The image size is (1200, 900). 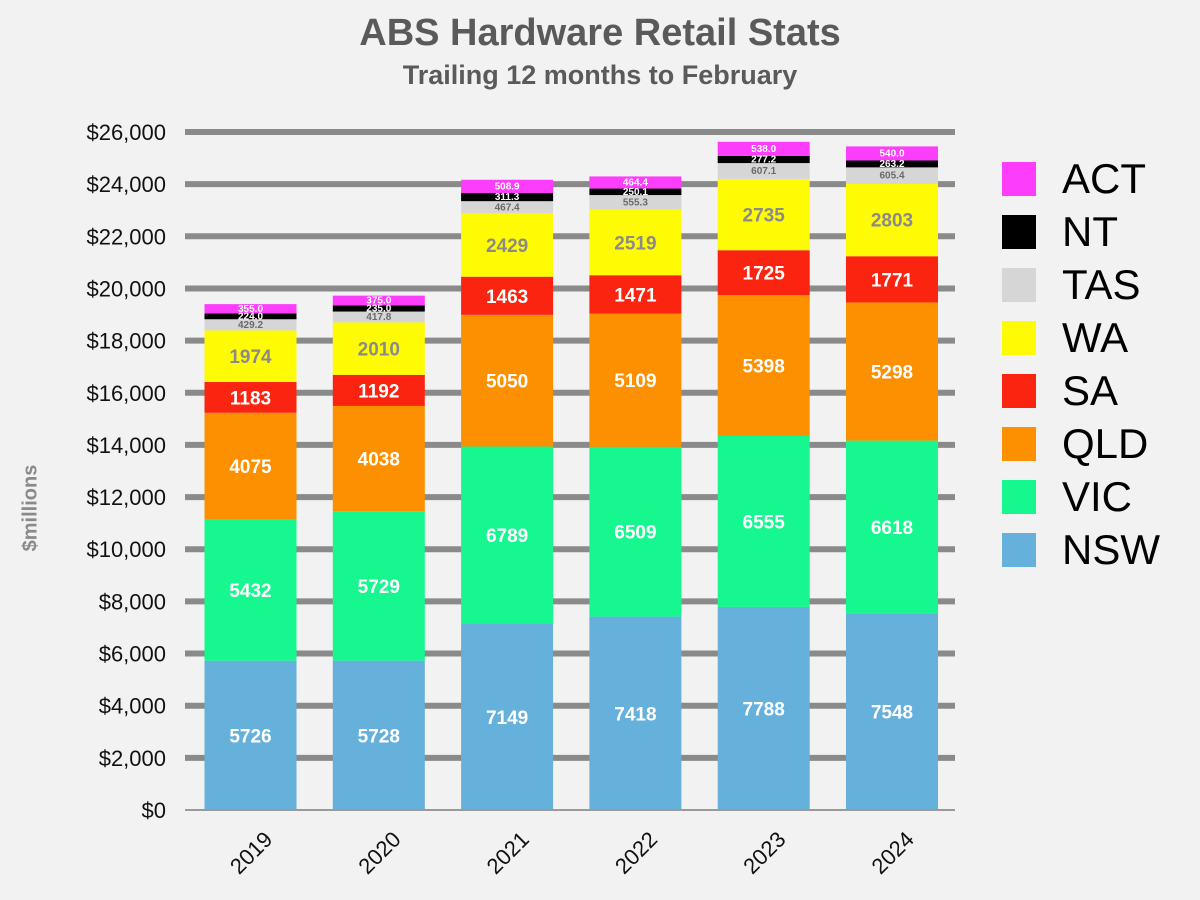 What do you see at coordinates (764, 367) in the screenshot?
I see `data-label: 5398` at bounding box center [764, 367].